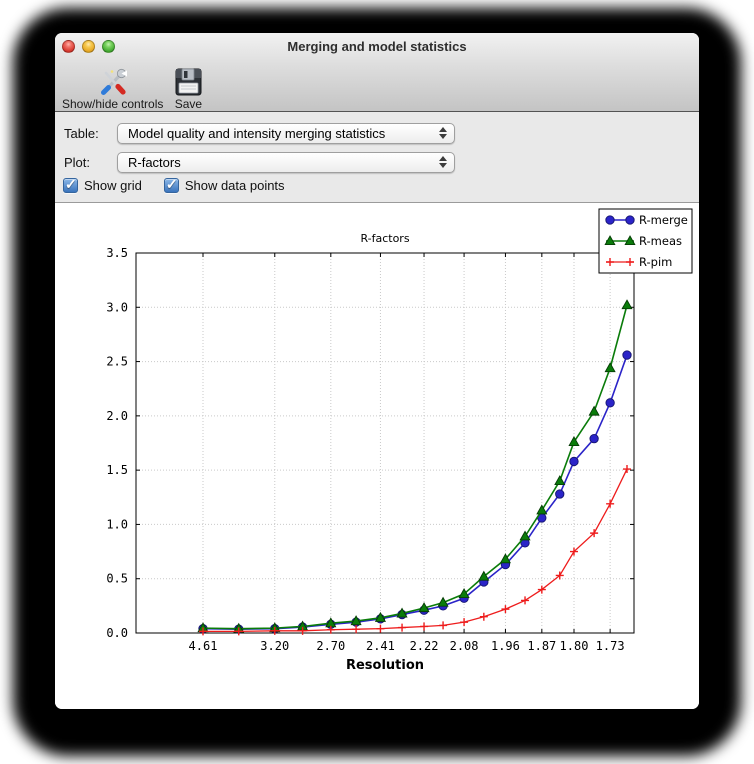  Describe the element at coordinates (274, 646) in the screenshot. I see `svg-text: 3.20` at that location.